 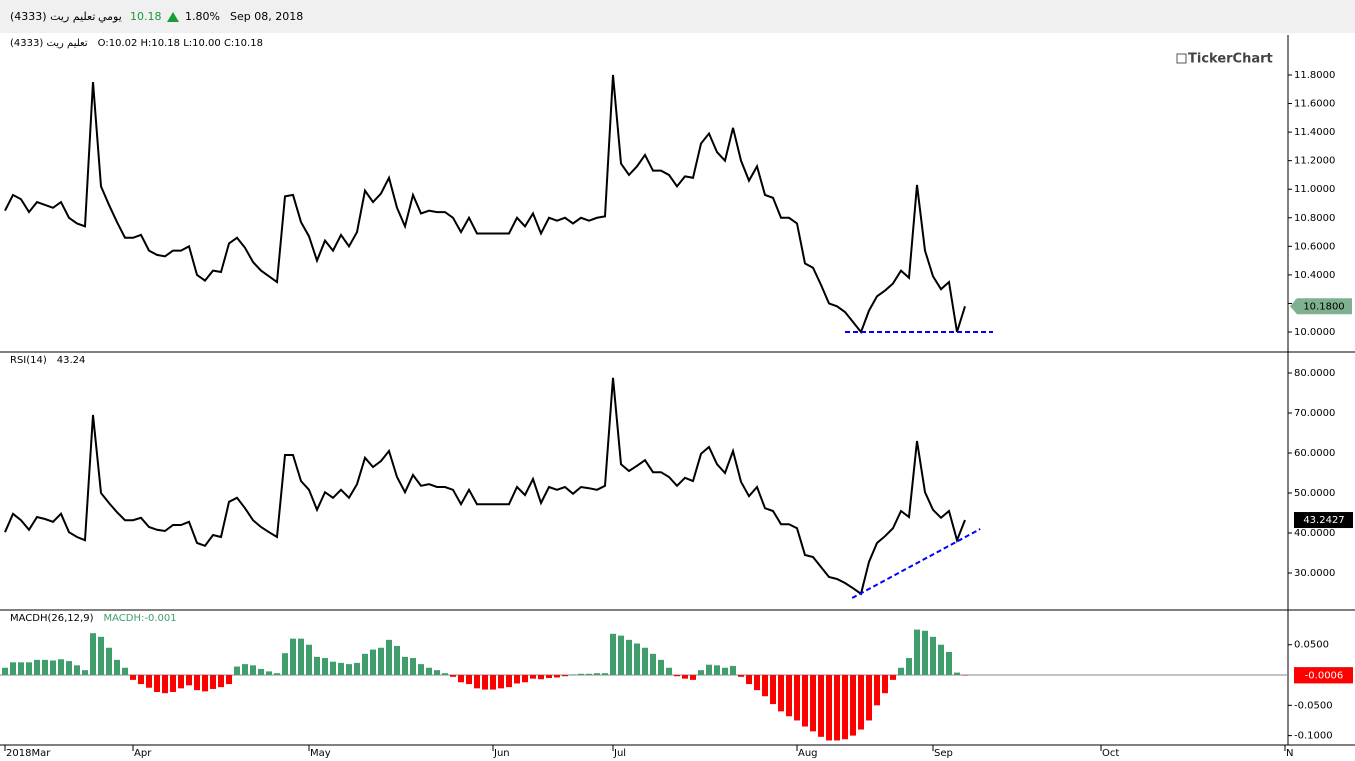 I want to click on y-tick-label: -0.0500, so click(x=1313, y=705).